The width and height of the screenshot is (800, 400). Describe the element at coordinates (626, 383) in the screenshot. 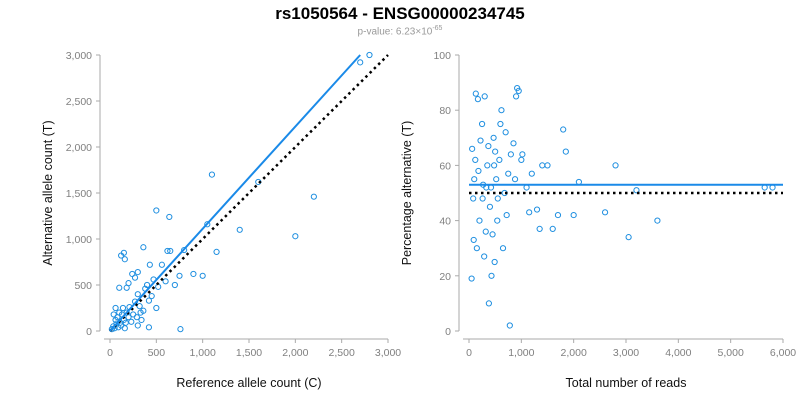

I see `right-x-axis-title: Total number of reads` at that location.